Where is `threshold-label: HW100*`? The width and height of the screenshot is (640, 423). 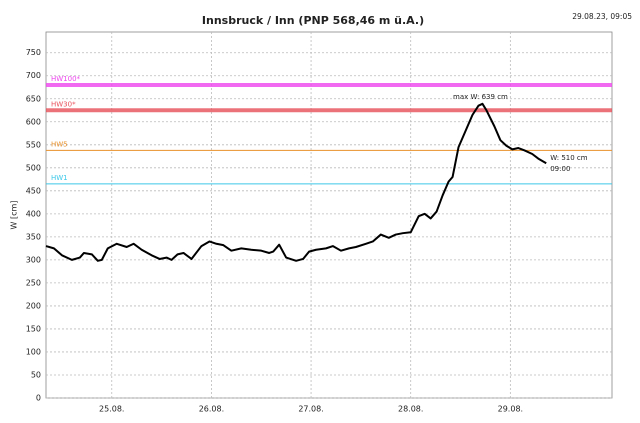 threshold-label: HW100* is located at coordinates (66, 79).